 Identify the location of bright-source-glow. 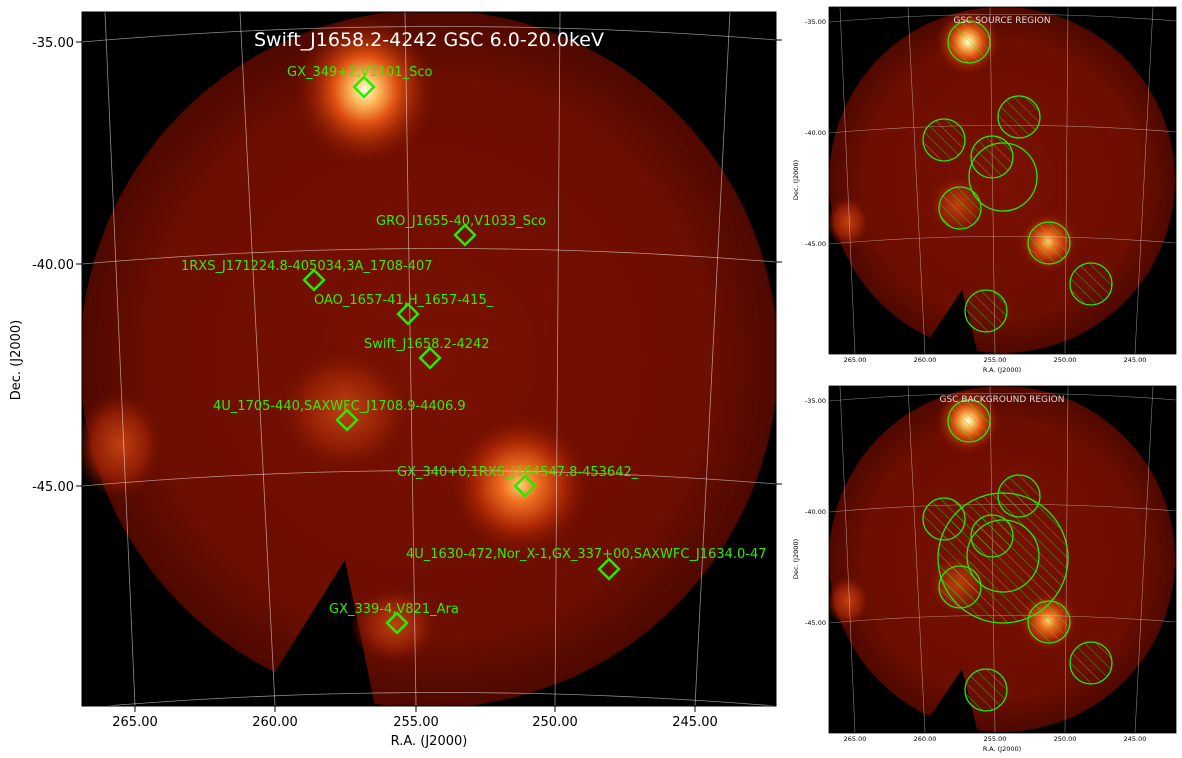
(365, 90).